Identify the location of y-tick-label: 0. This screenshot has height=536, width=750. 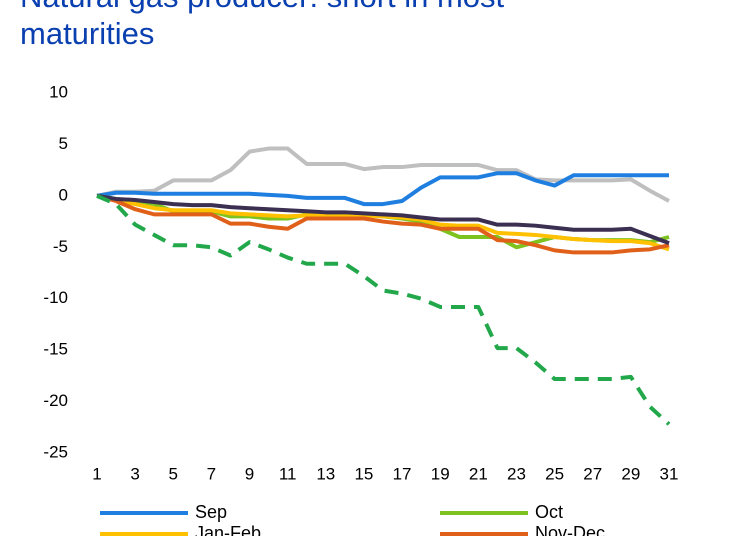
(63, 194).